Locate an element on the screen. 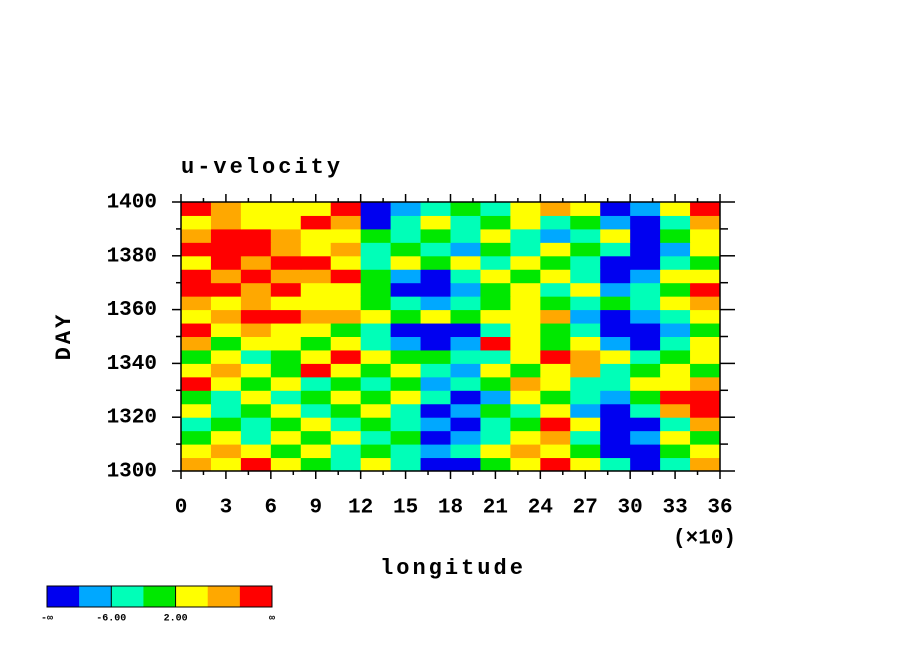  x-tick-label: 36 is located at coordinates (719, 508).